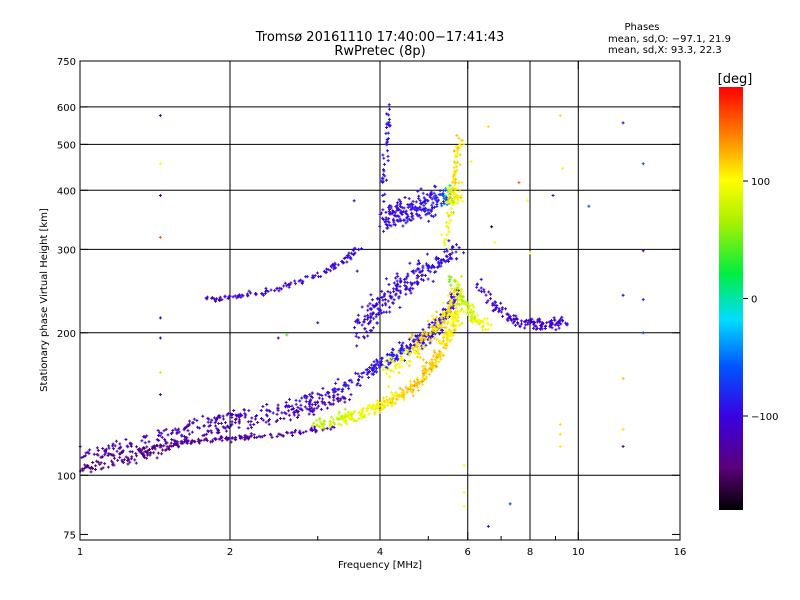 The height and width of the screenshot is (600, 800). What do you see at coordinates (530, 552) in the screenshot?
I see `x-tick-label: 8` at bounding box center [530, 552].